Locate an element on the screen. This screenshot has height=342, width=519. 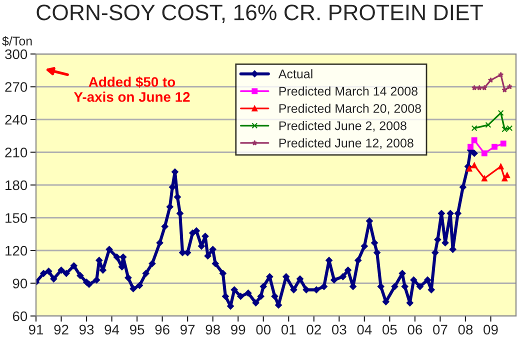
x-tick-label: 04 is located at coordinates (364, 329).